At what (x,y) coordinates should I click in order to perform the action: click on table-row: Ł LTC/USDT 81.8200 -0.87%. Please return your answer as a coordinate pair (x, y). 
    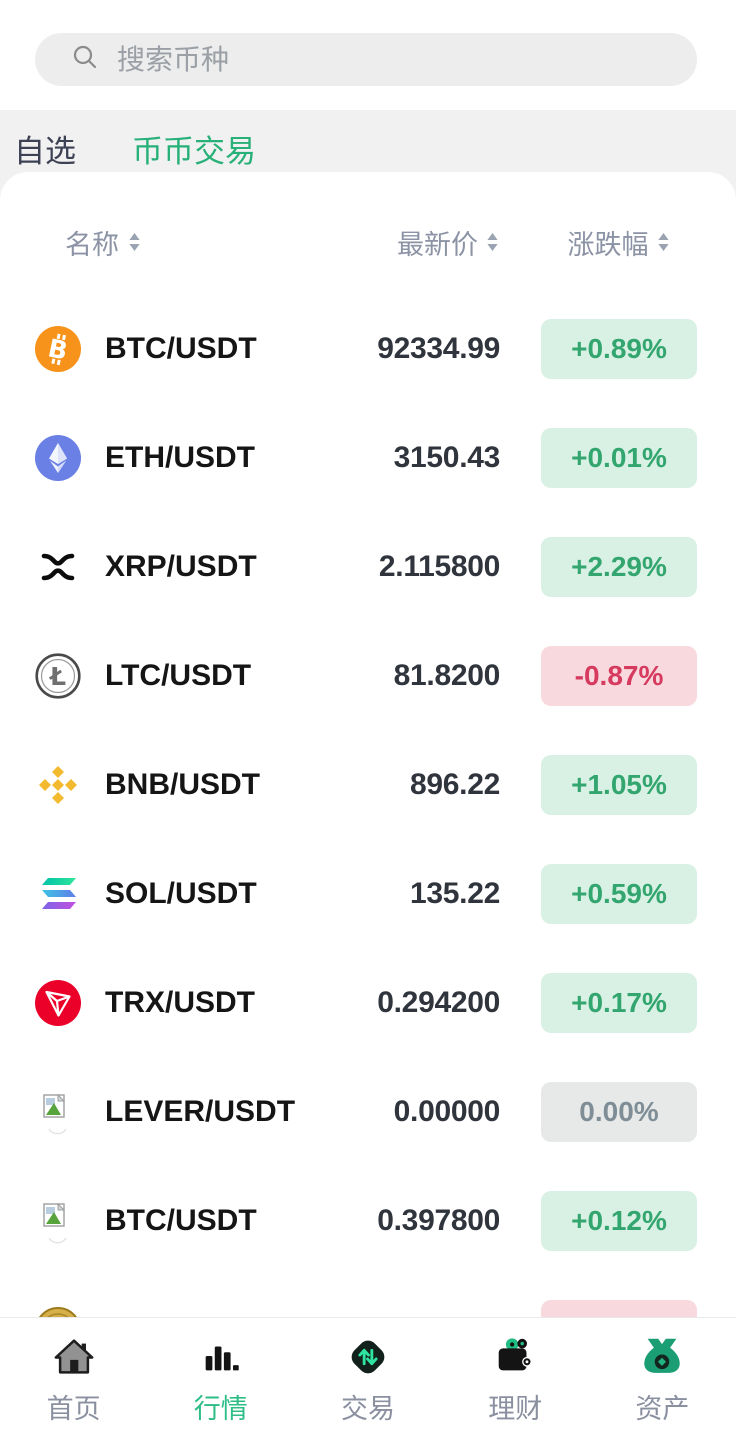
    Looking at the image, I should click on (368, 675).